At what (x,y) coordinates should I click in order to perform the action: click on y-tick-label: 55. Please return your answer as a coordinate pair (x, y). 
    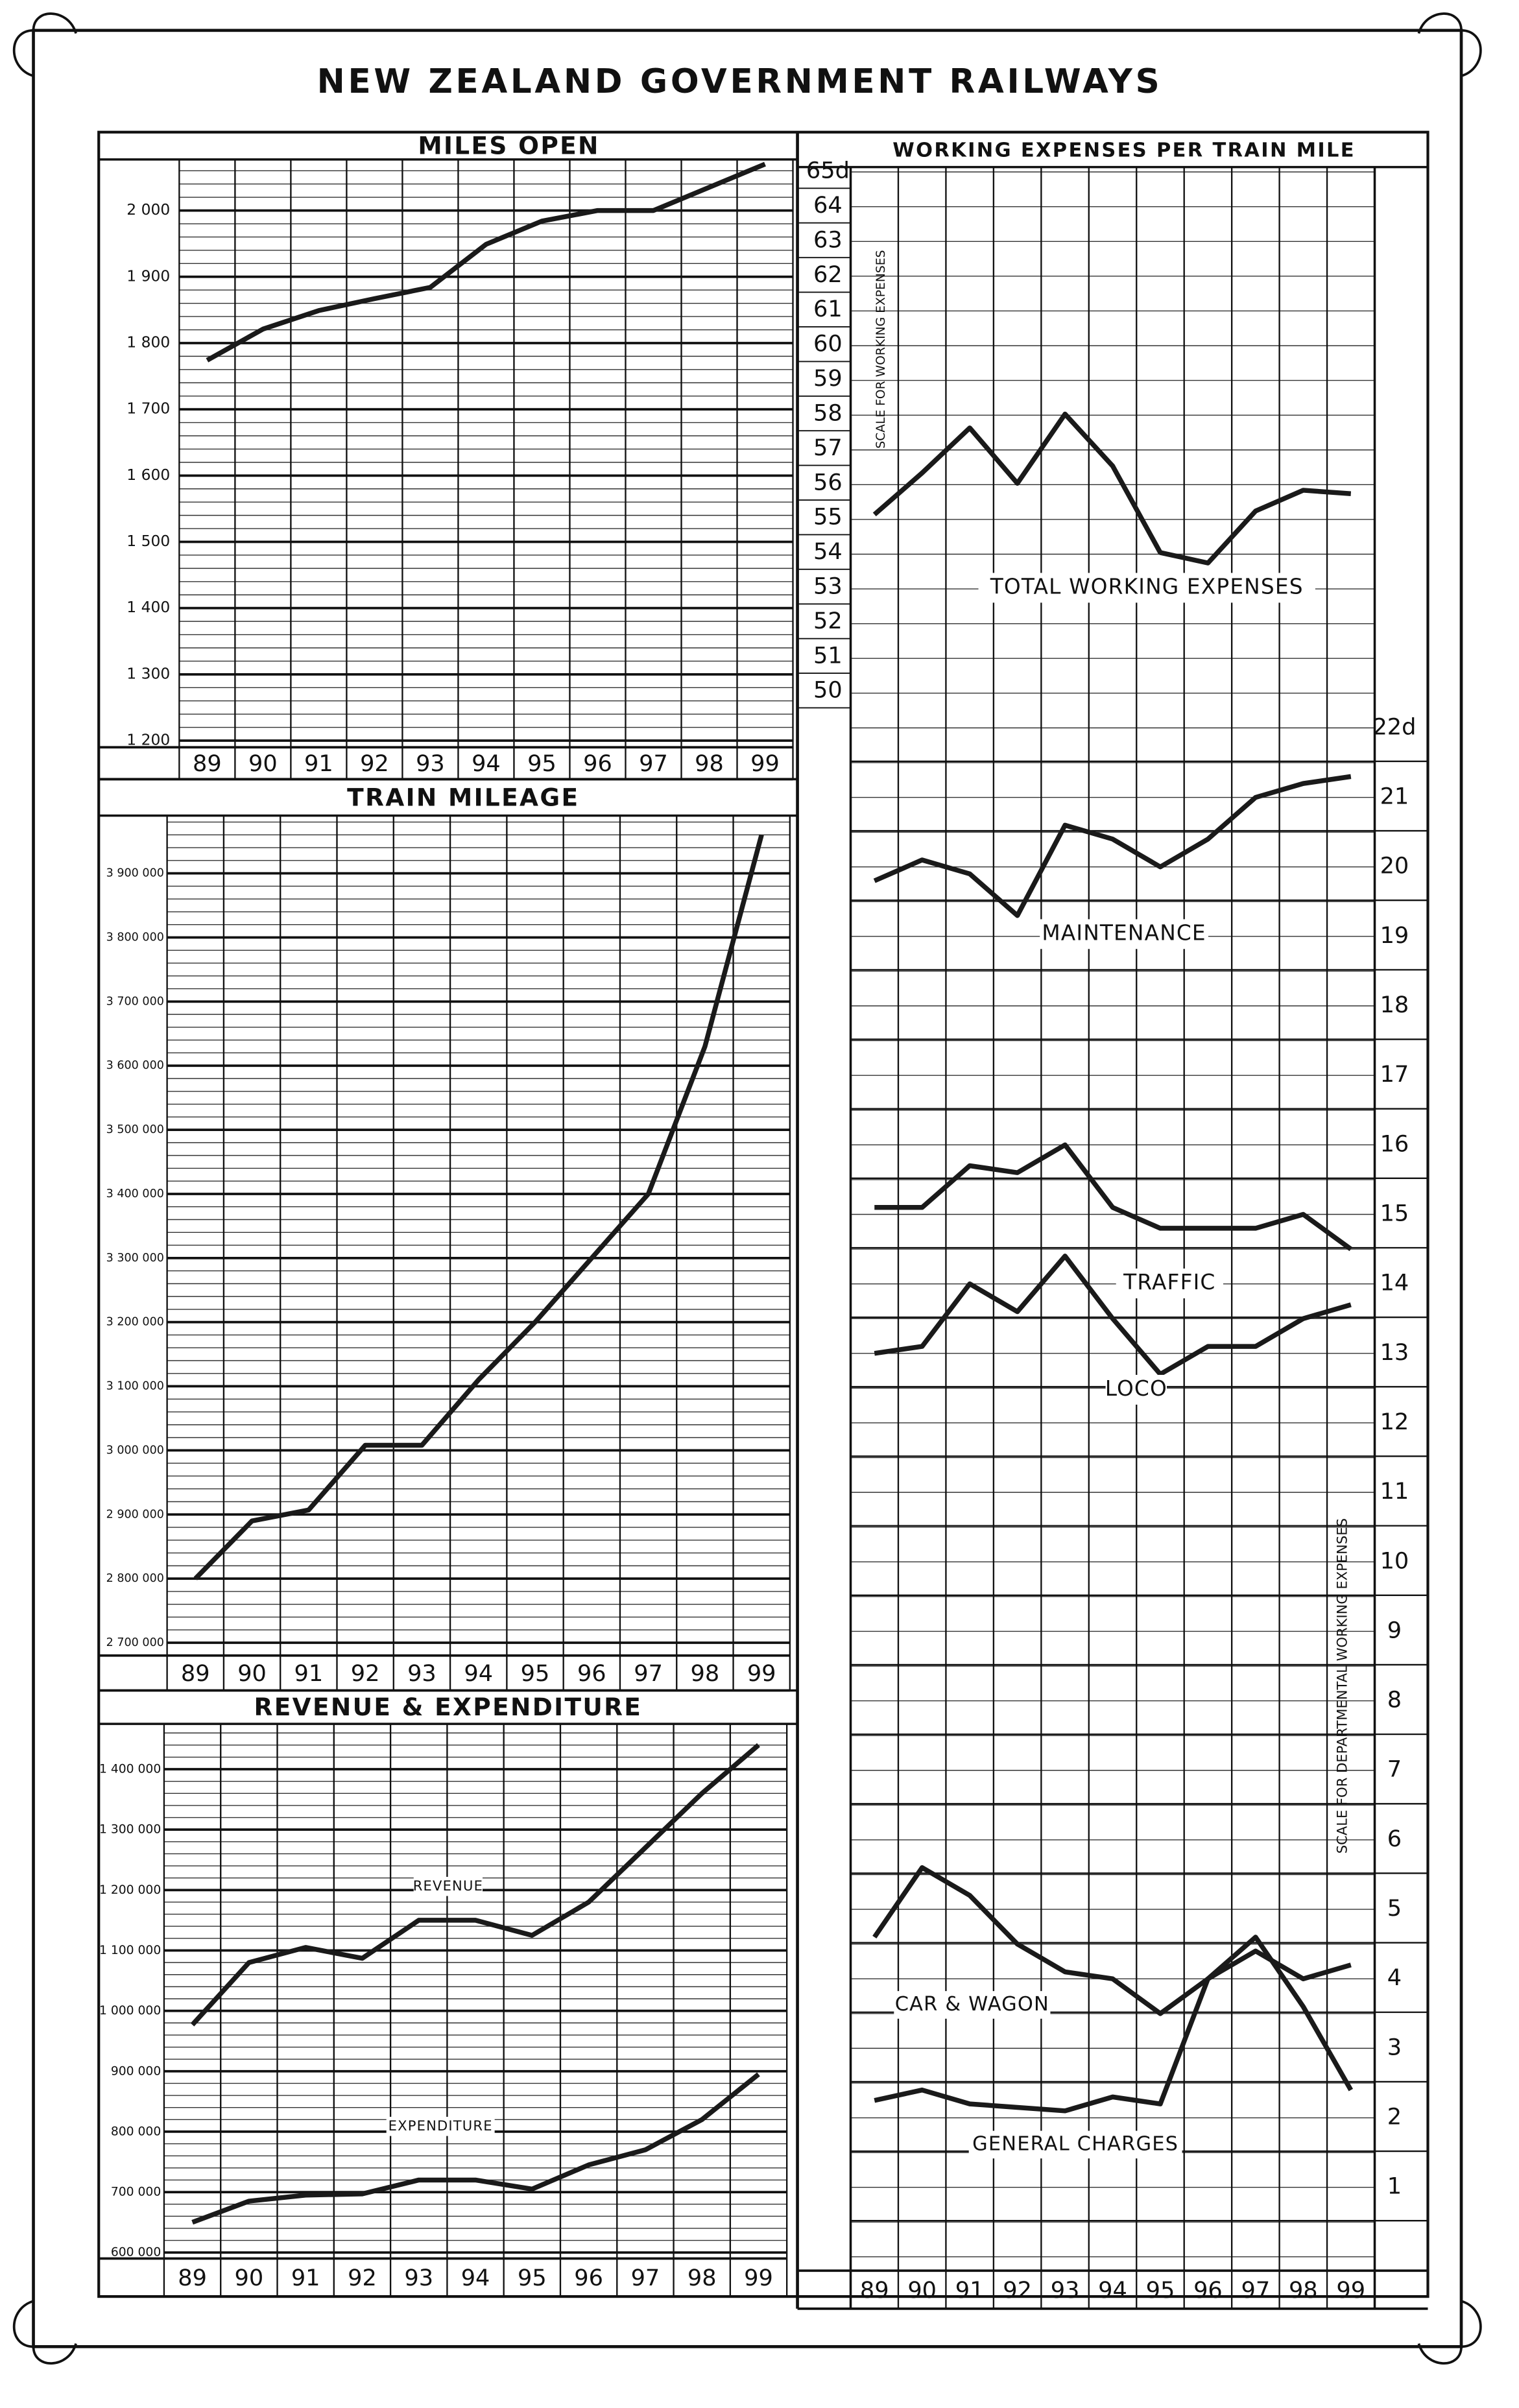
    Looking at the image, I should click on (828, 517).